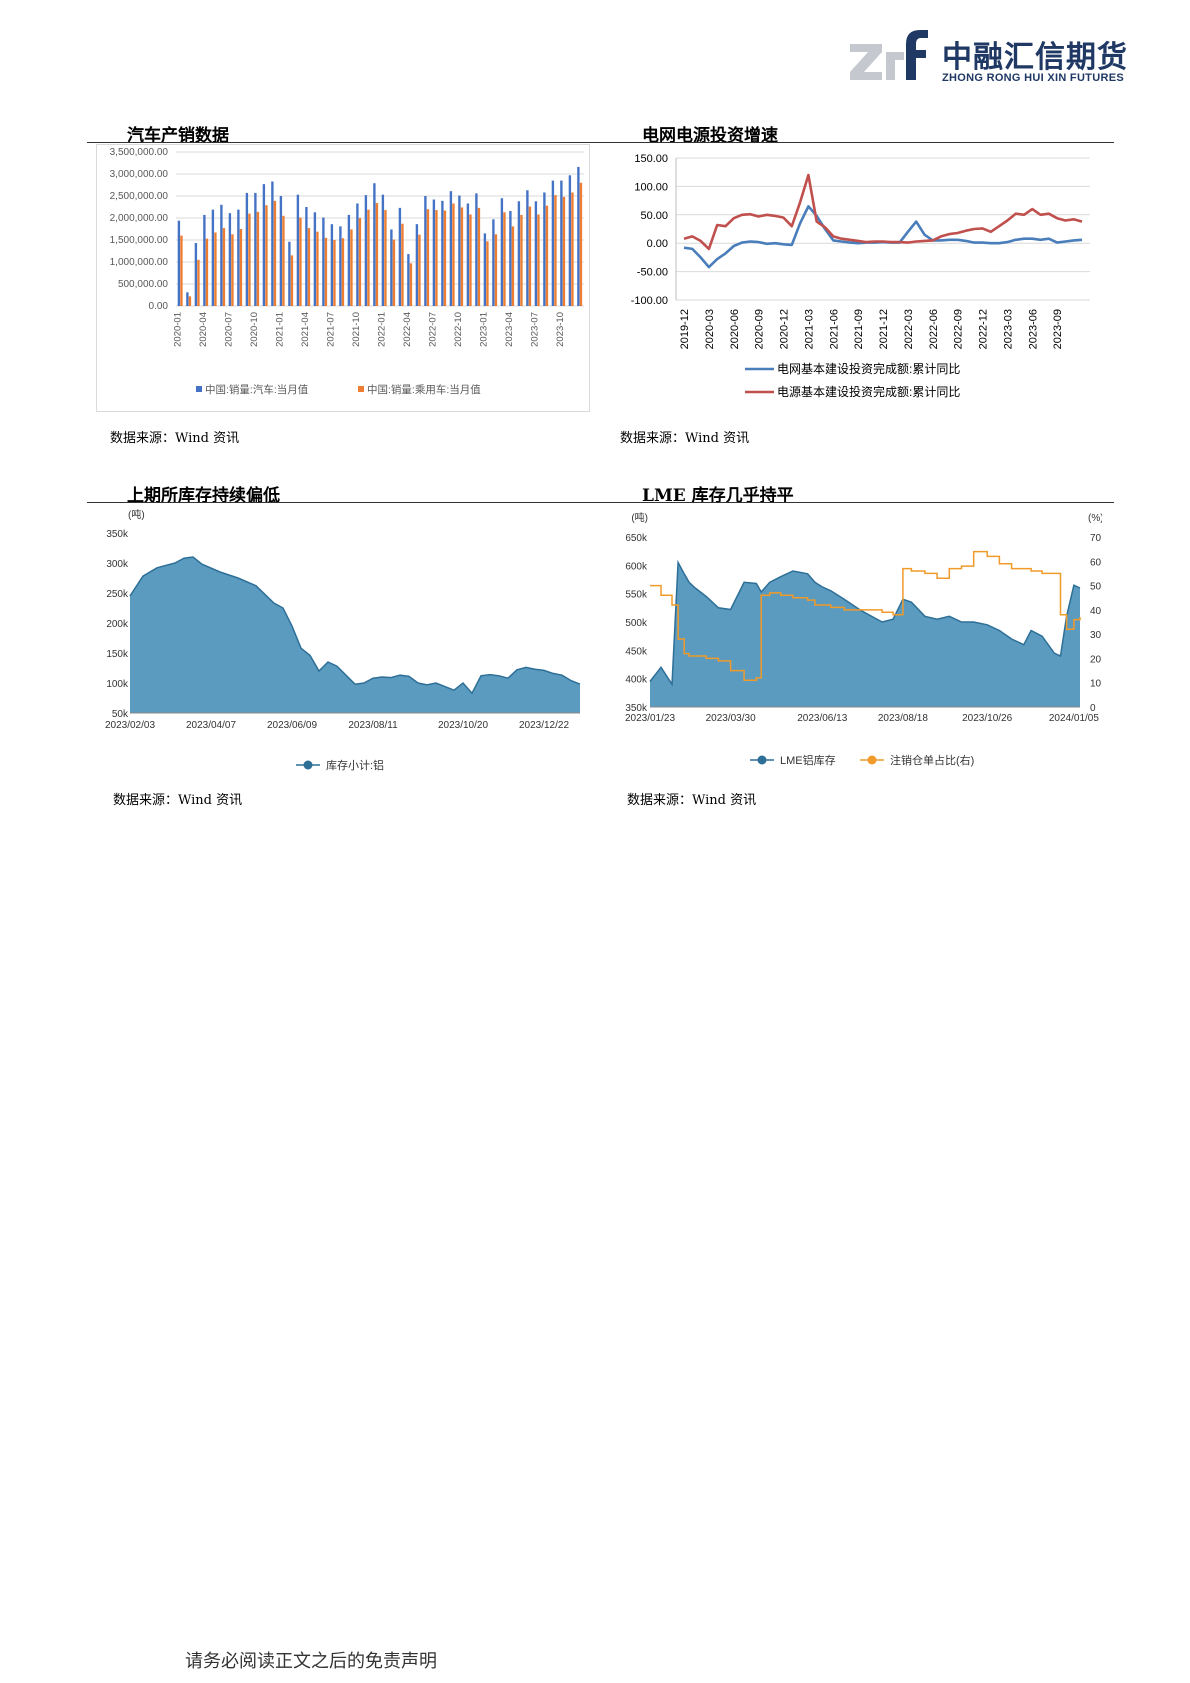 This screenshot has height=1683, width=1190. I want to click on legend-label: 电网基本建设投资完成额:累计同比, so click(868, 368).